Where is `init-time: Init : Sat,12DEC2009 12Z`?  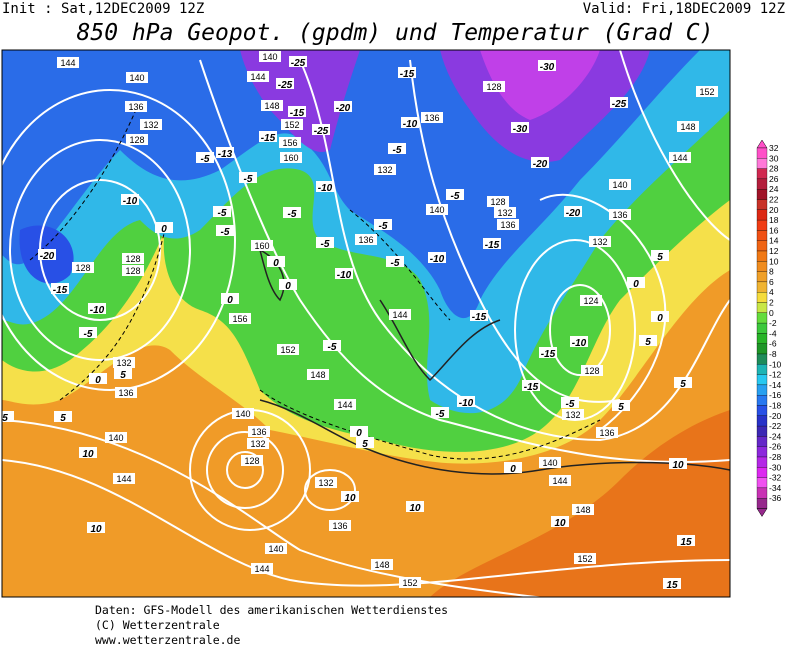
init-time: Init : Sat,12DEC2009 12Z is located at coordinates (103, 9).